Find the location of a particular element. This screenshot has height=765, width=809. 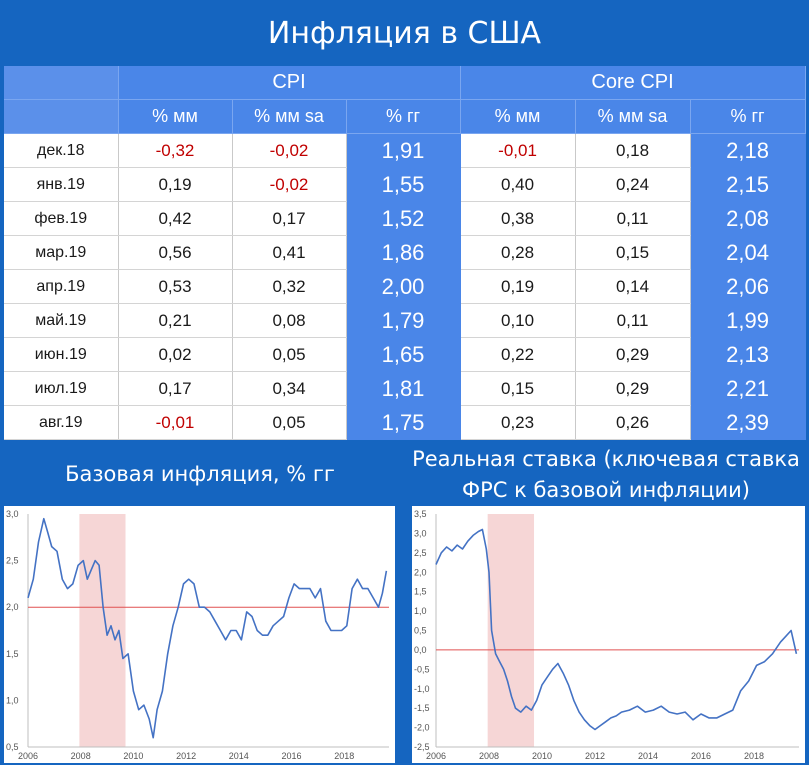

x-tick-label: 2006 is located at coordinates (436, 756).